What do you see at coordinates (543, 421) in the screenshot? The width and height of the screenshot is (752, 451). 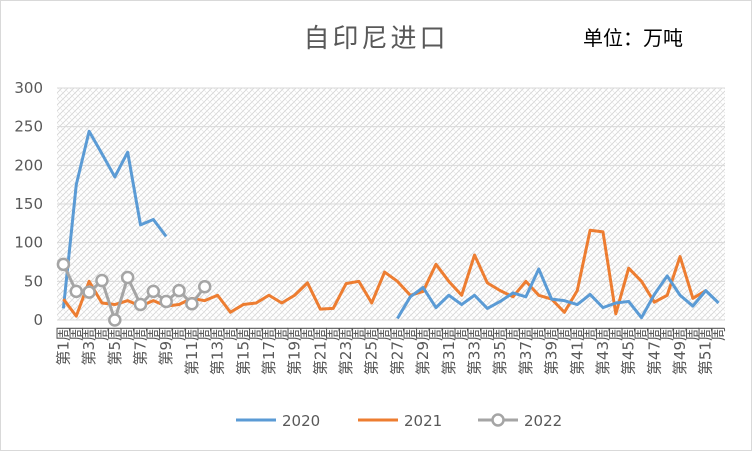 I see `legend-label-2022: 2022` at bounding box center [543, 421].